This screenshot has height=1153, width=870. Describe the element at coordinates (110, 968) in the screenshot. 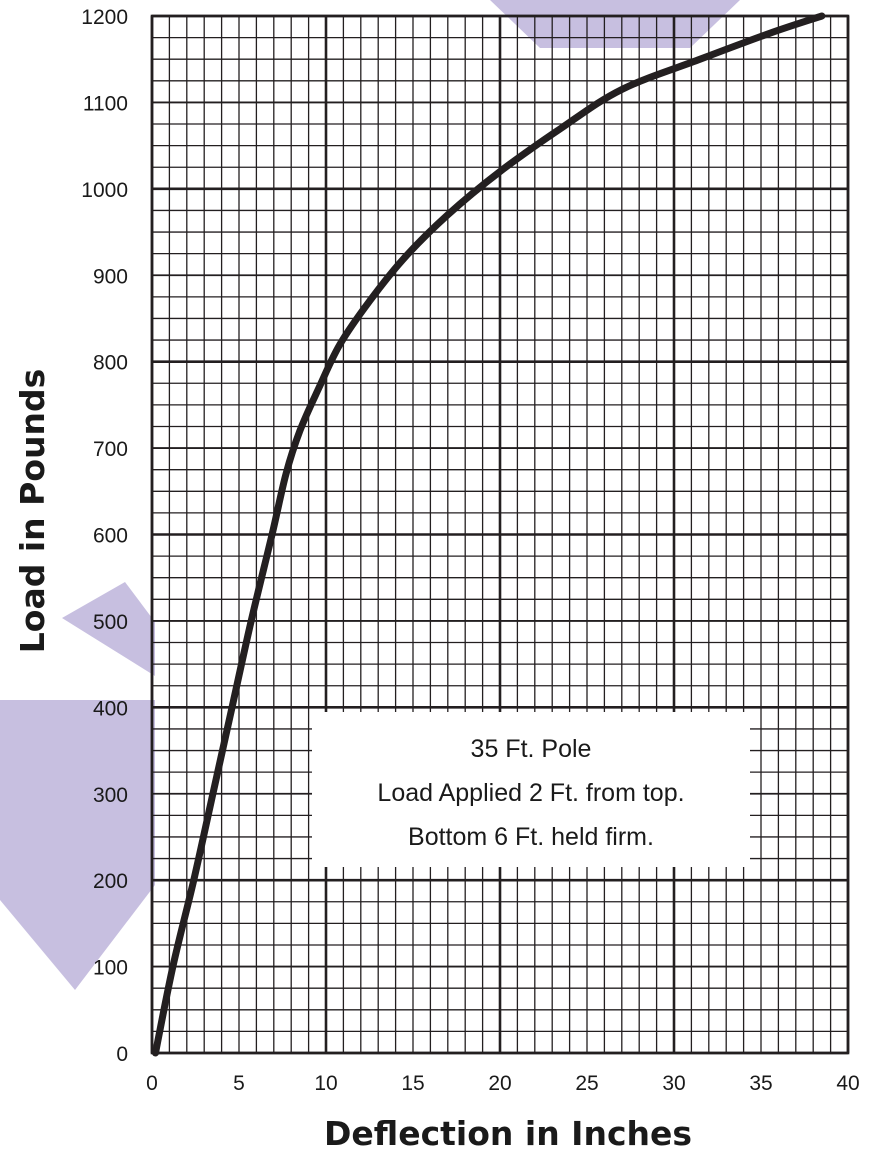

I see `y-tick-label: 100` at that location.